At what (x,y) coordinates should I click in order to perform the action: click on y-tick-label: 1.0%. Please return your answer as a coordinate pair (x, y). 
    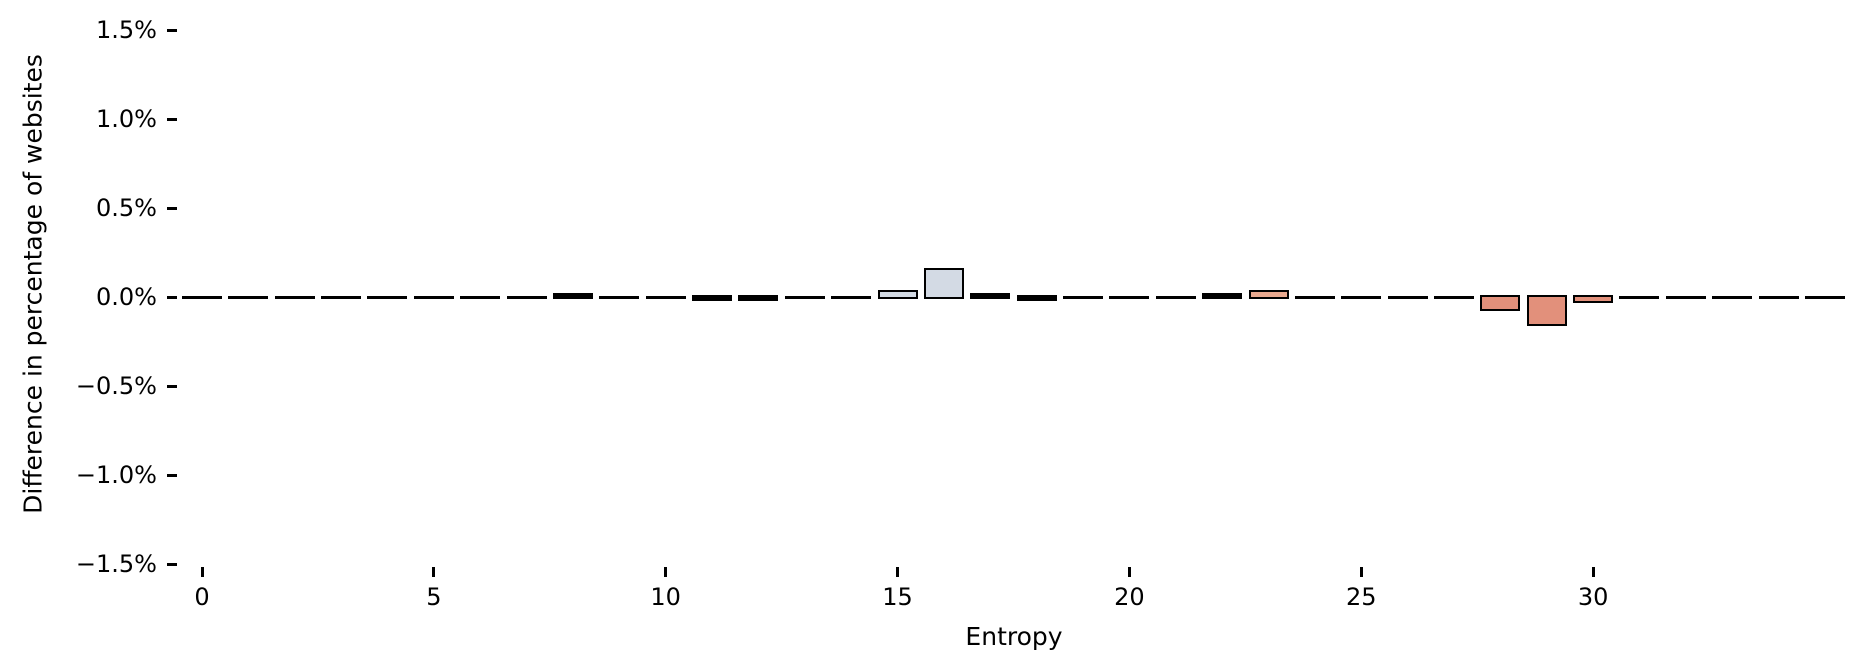
    Looking at the image, I should click on (126, 119).